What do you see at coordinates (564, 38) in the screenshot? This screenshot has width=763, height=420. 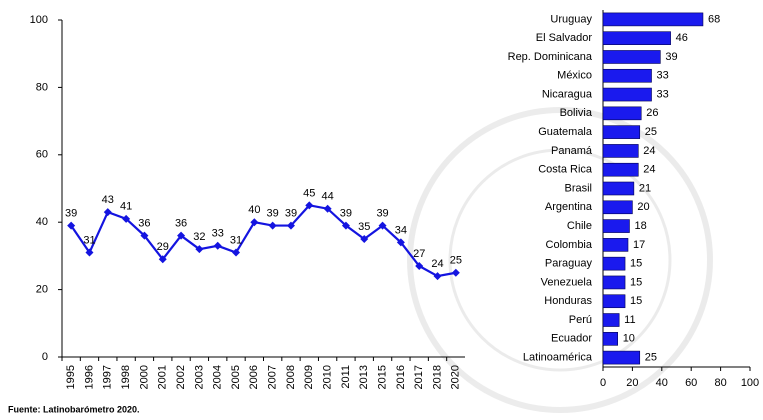 I see `y-tick-label: El Salvador` at bounding box center [564, 38].